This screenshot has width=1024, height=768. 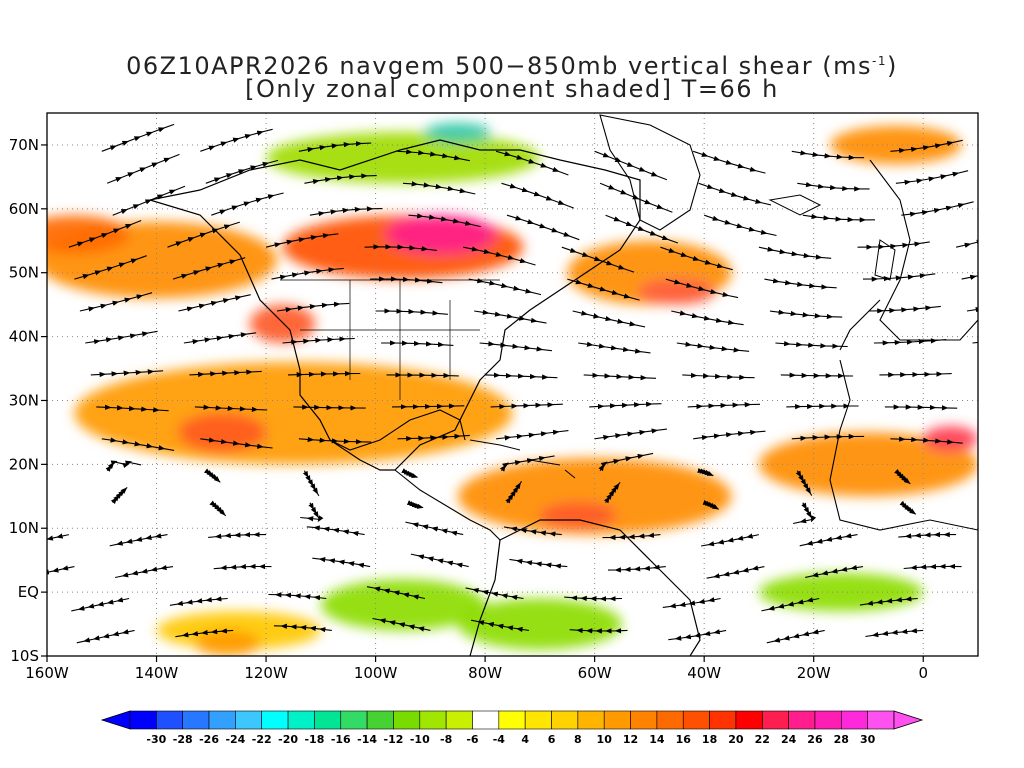 What do you see at coordinates (789, 739) in the screenshot?
I see `colorbar-label: 24` at bounding box center [789, 739].